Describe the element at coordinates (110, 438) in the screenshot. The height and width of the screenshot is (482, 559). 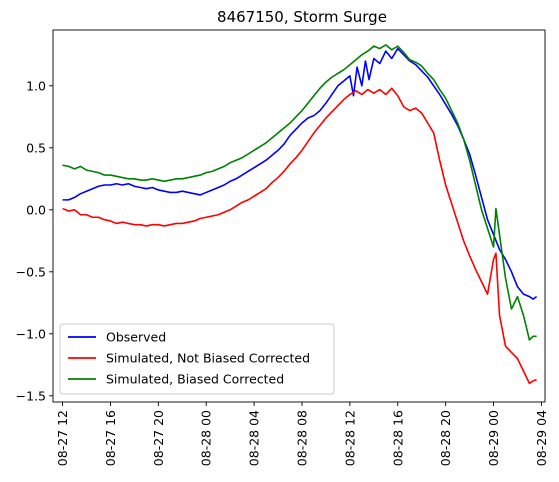
I see `x-tick-label: 08-27 16` at that location.